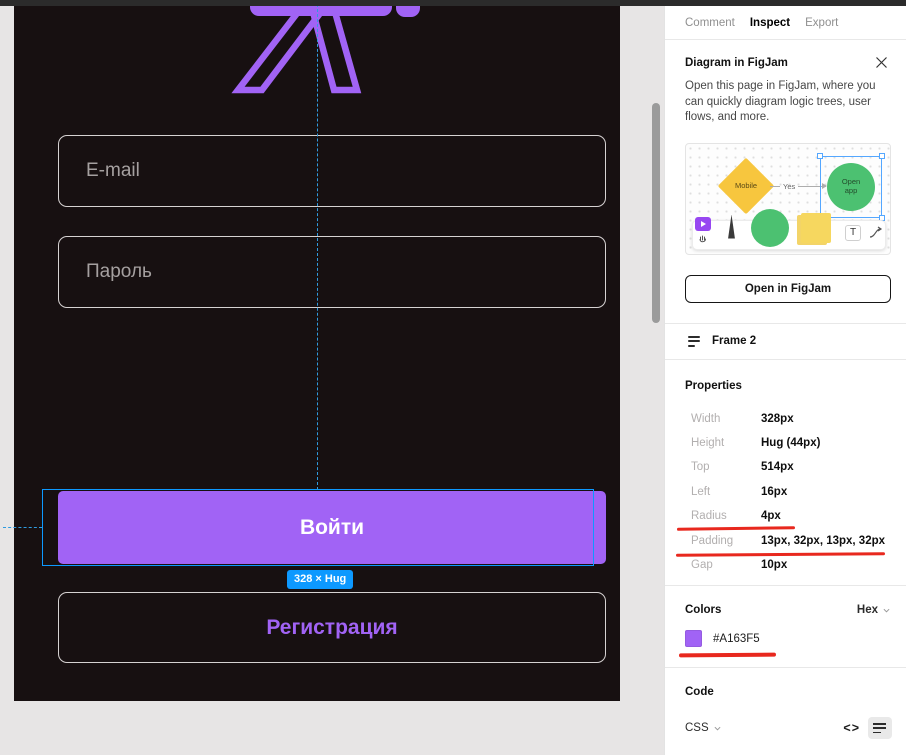  What do you see at coordinates (798, 187) in the screenshot?
I see `flowchart-connector: Yes` at bounding box center [798, 187].